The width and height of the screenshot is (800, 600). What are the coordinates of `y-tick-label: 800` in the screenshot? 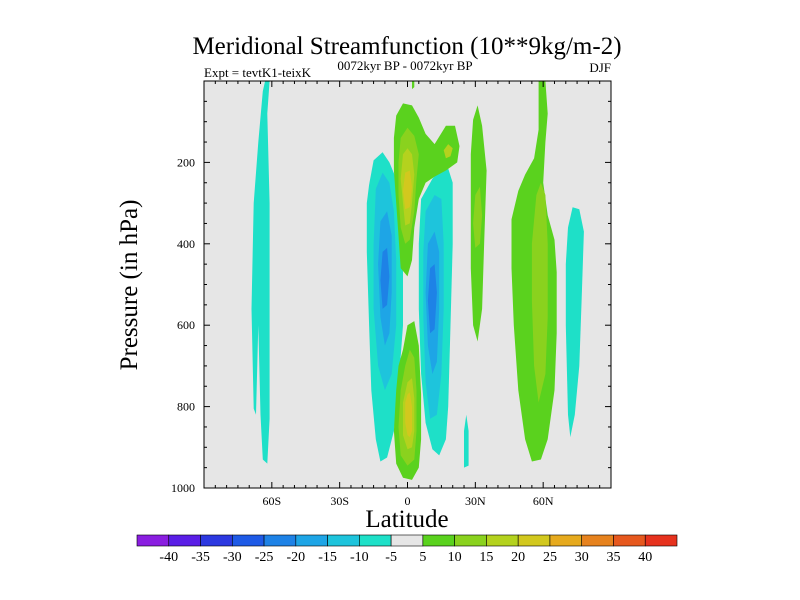 It's located at (186, 407).